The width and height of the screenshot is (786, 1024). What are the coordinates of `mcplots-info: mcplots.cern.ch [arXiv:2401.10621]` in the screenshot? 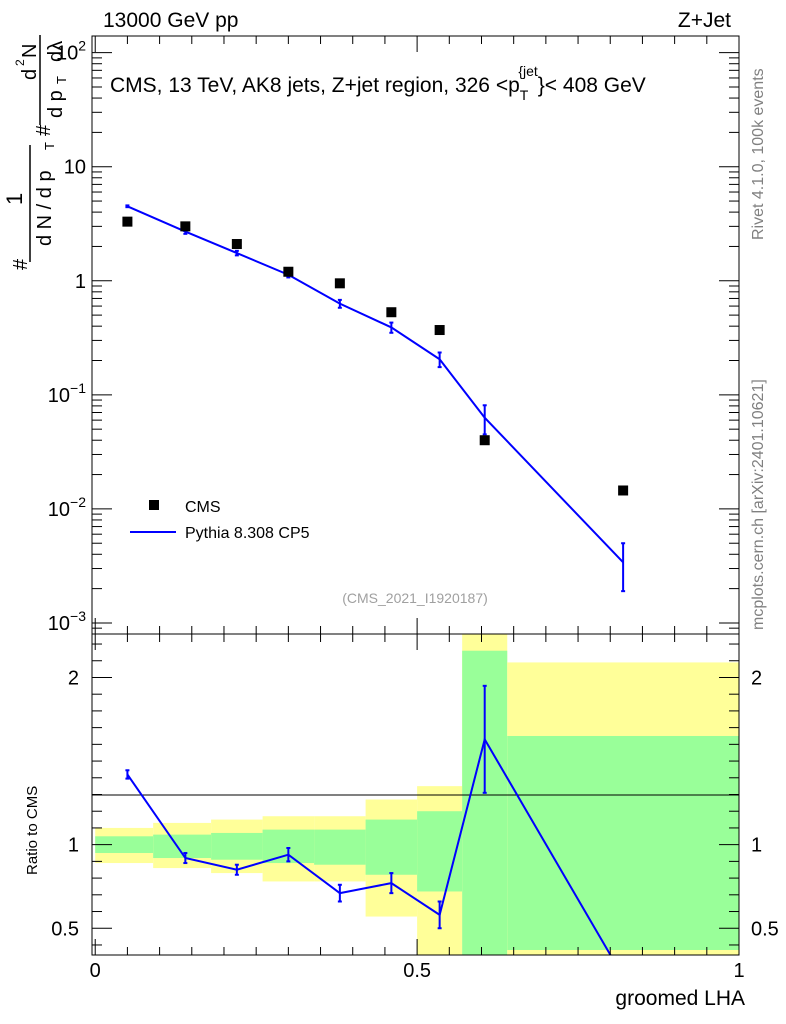 It's located at (758, 504).